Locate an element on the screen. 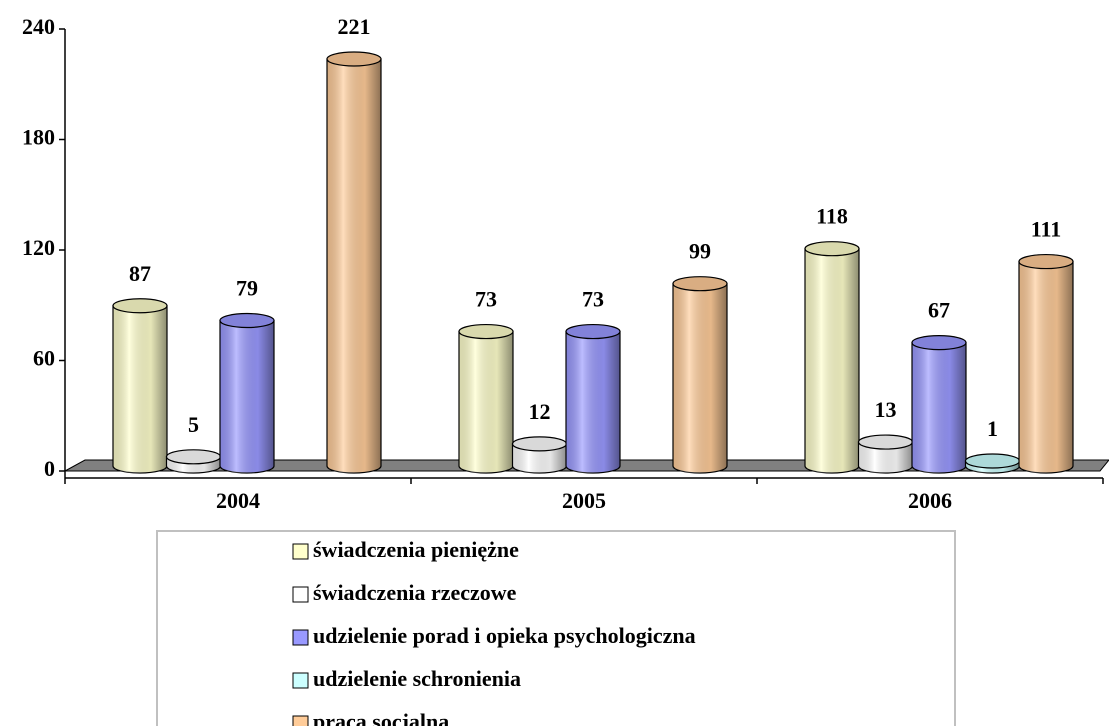  y-tick-label: 60 is located at coordinates (44, 358).